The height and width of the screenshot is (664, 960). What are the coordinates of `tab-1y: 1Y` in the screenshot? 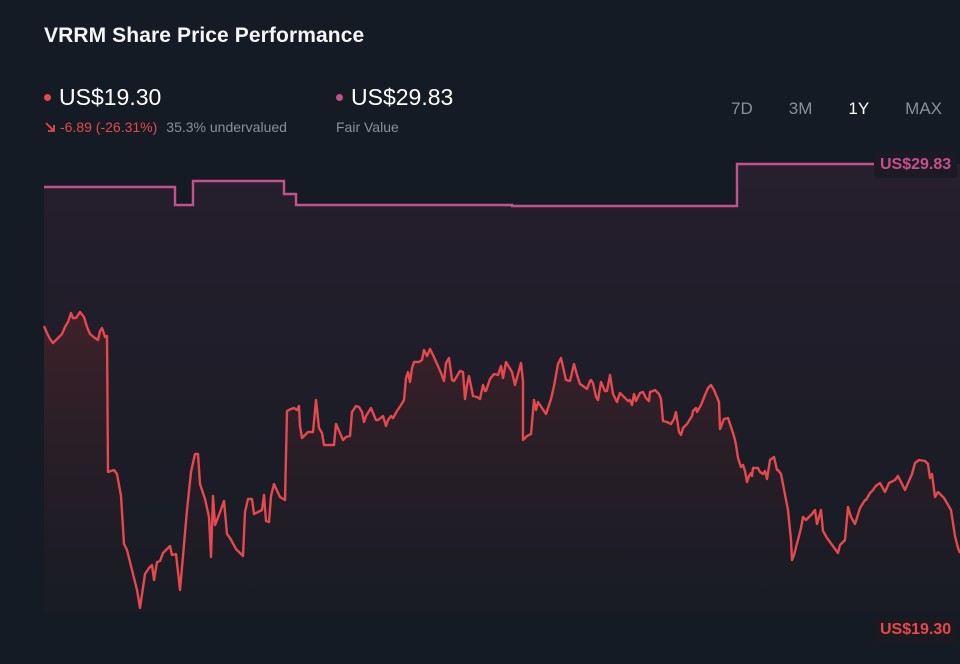 It's located at (859, 108).